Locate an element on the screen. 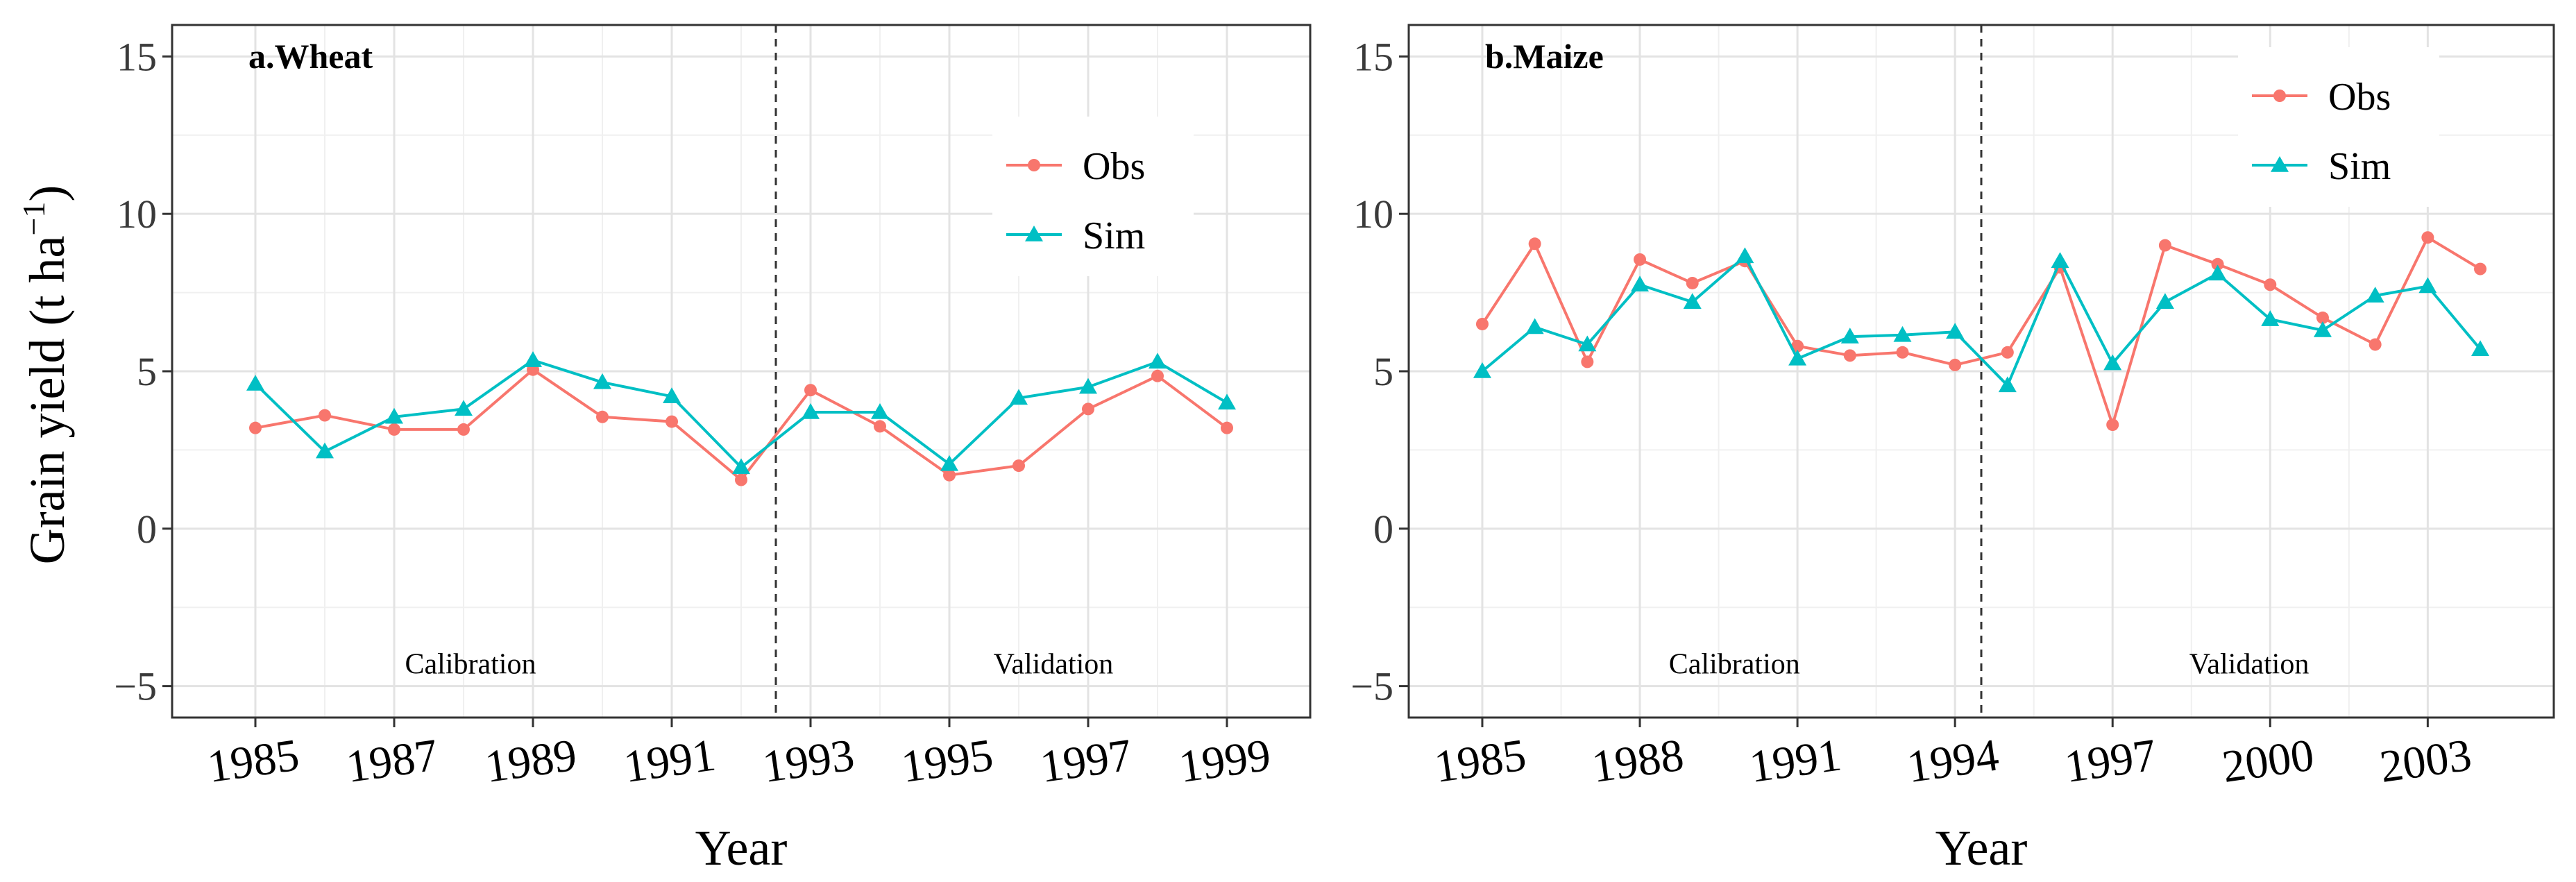 The image size is (2576, 882). x-tick-label: 1997 is located at coordinates (1086, 760).